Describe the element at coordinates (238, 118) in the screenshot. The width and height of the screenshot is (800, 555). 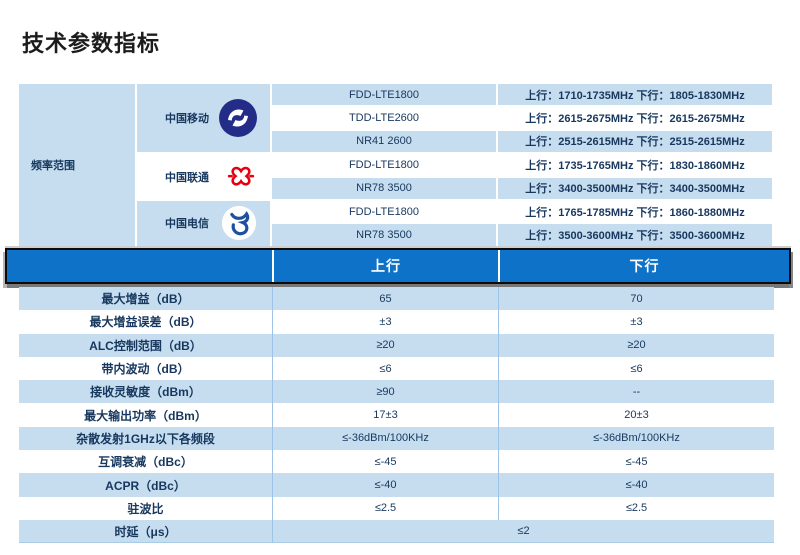
I see `china-mobile-logo-icon` at that location.